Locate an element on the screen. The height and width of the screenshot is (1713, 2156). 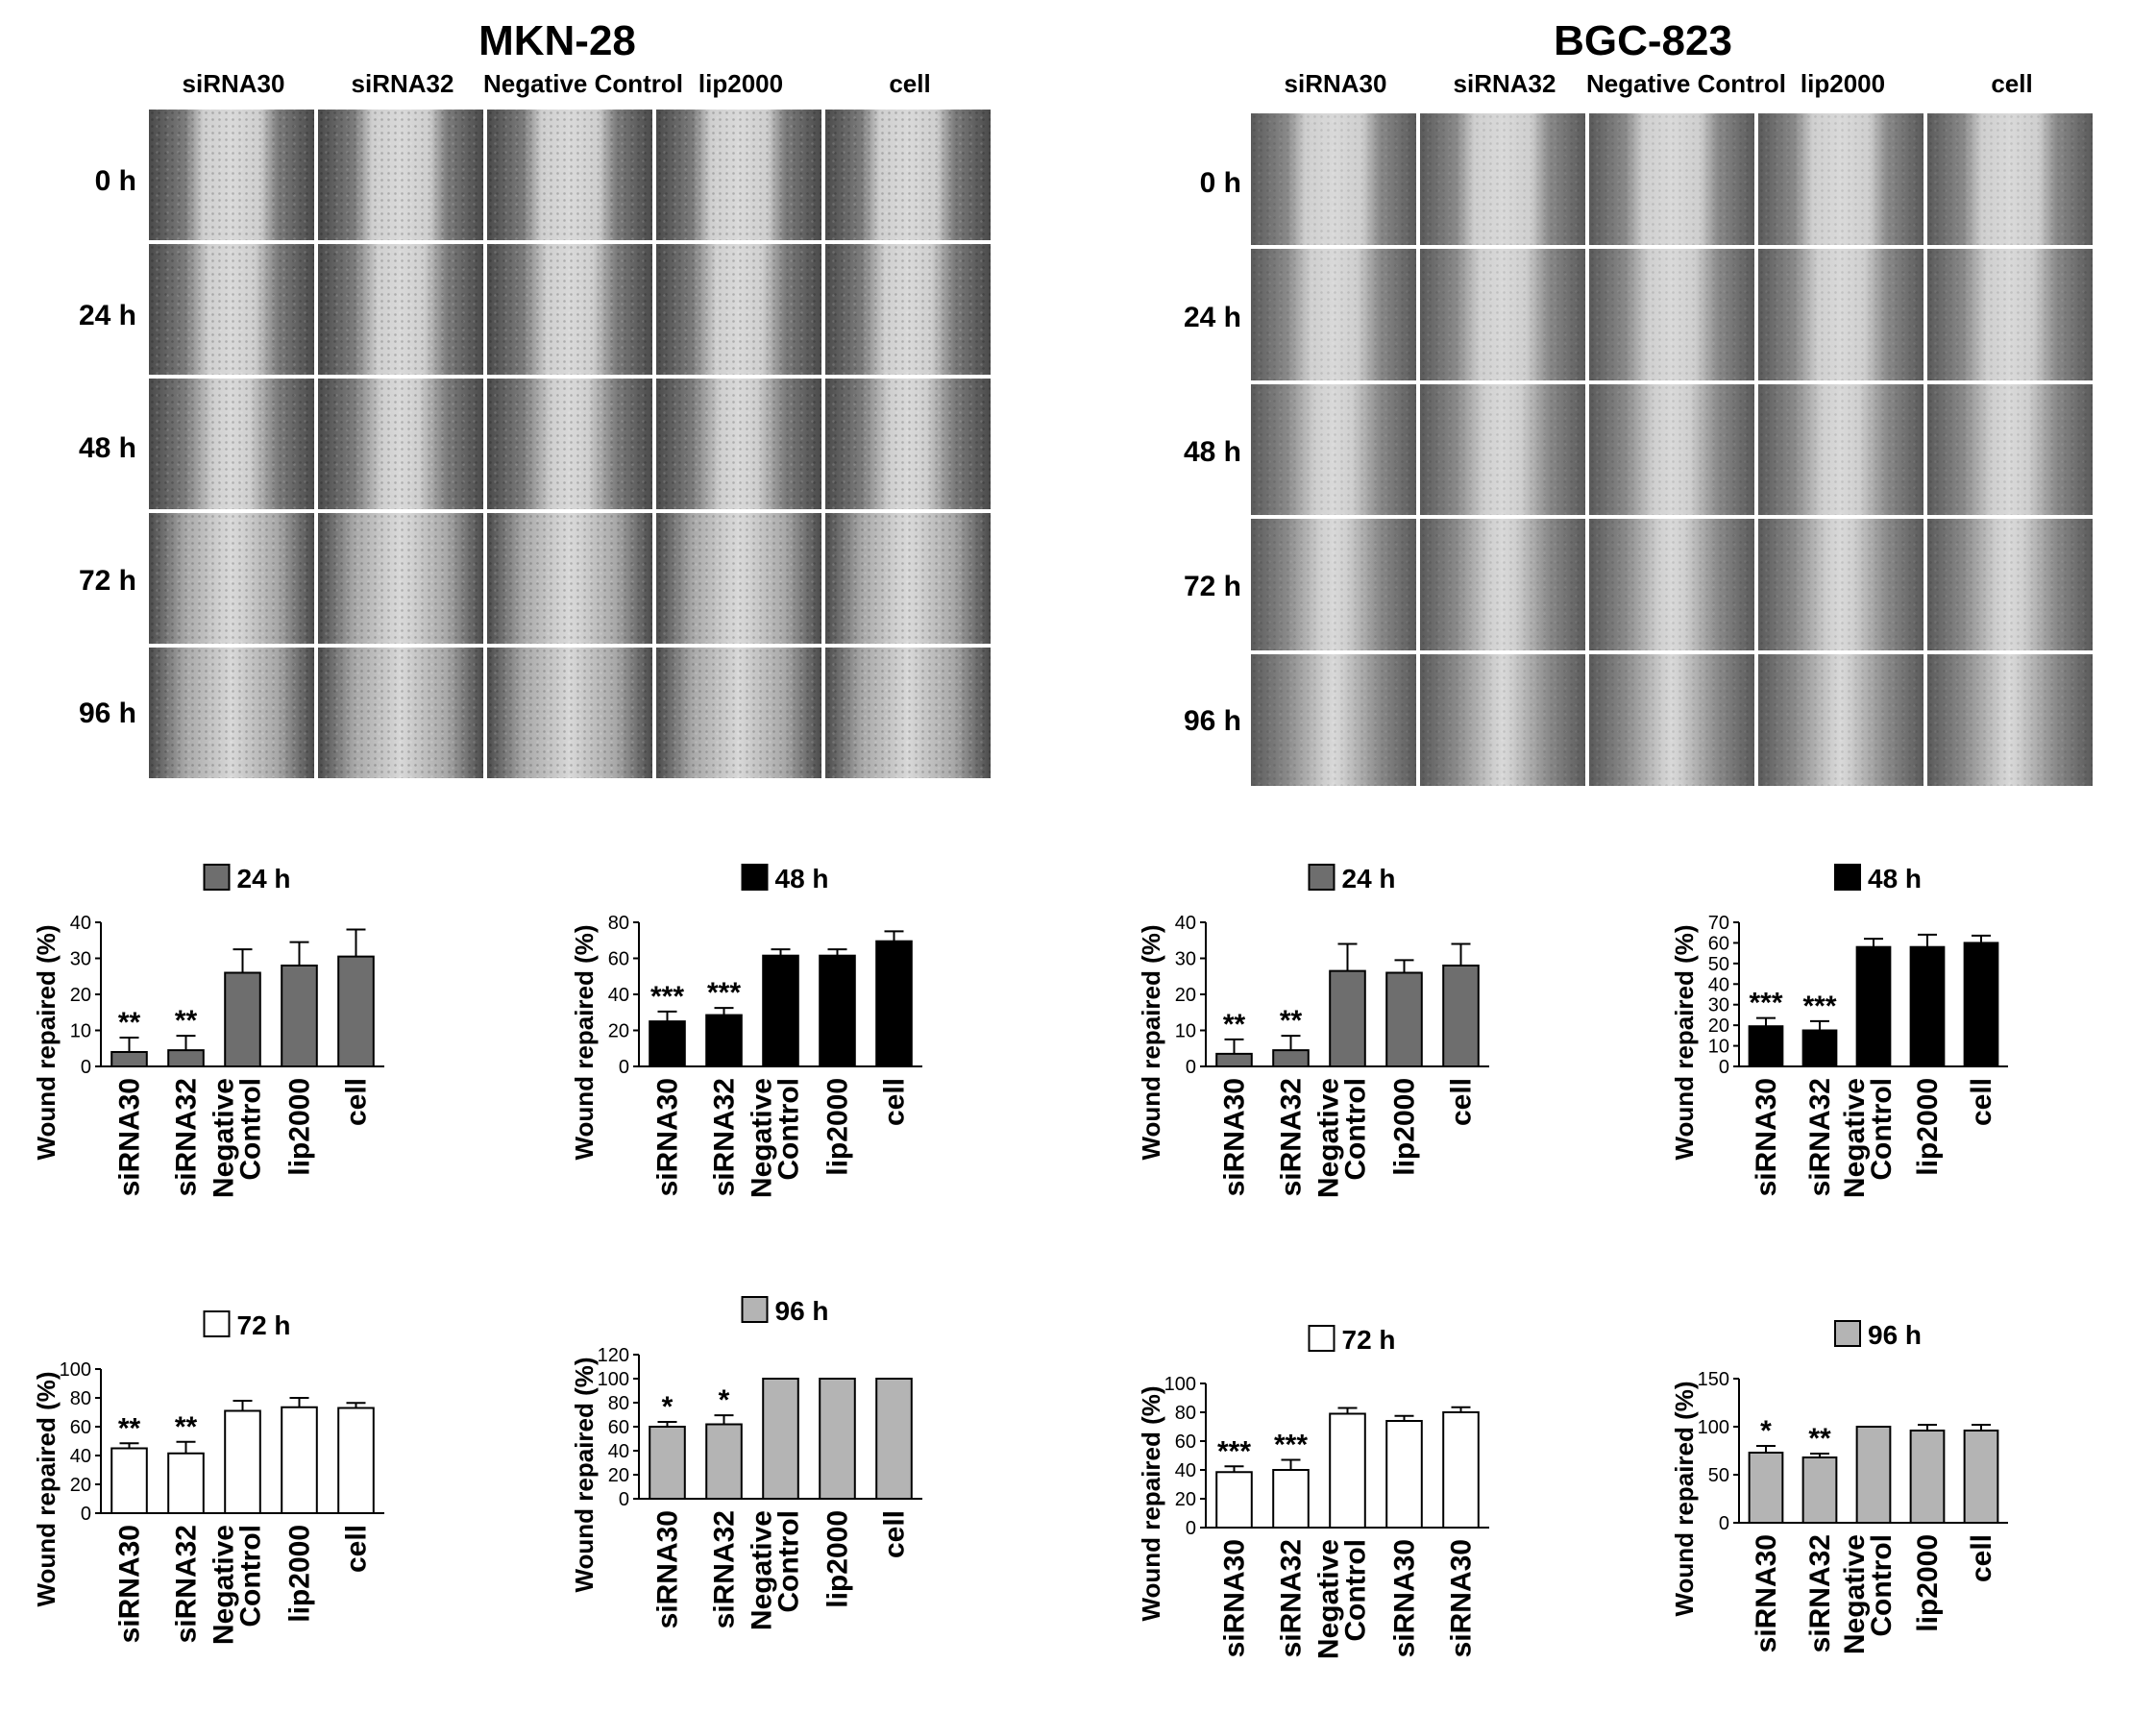
legend: 48 h is located at coordinates (785, 878).